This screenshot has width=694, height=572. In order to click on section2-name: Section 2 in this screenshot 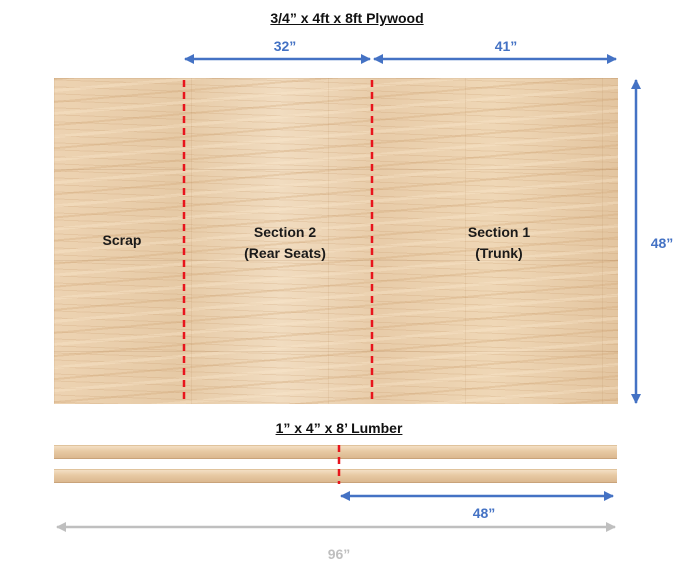, I will do `click(285, 232)`.